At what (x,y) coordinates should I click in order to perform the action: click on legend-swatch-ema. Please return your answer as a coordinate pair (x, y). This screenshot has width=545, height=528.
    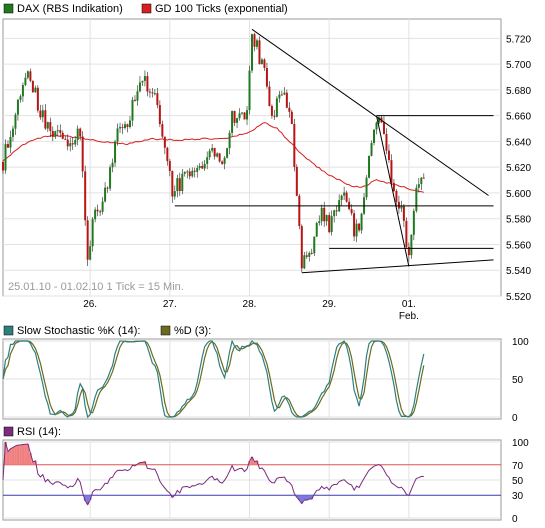
    Looking at the image, I should click on (146, 8).